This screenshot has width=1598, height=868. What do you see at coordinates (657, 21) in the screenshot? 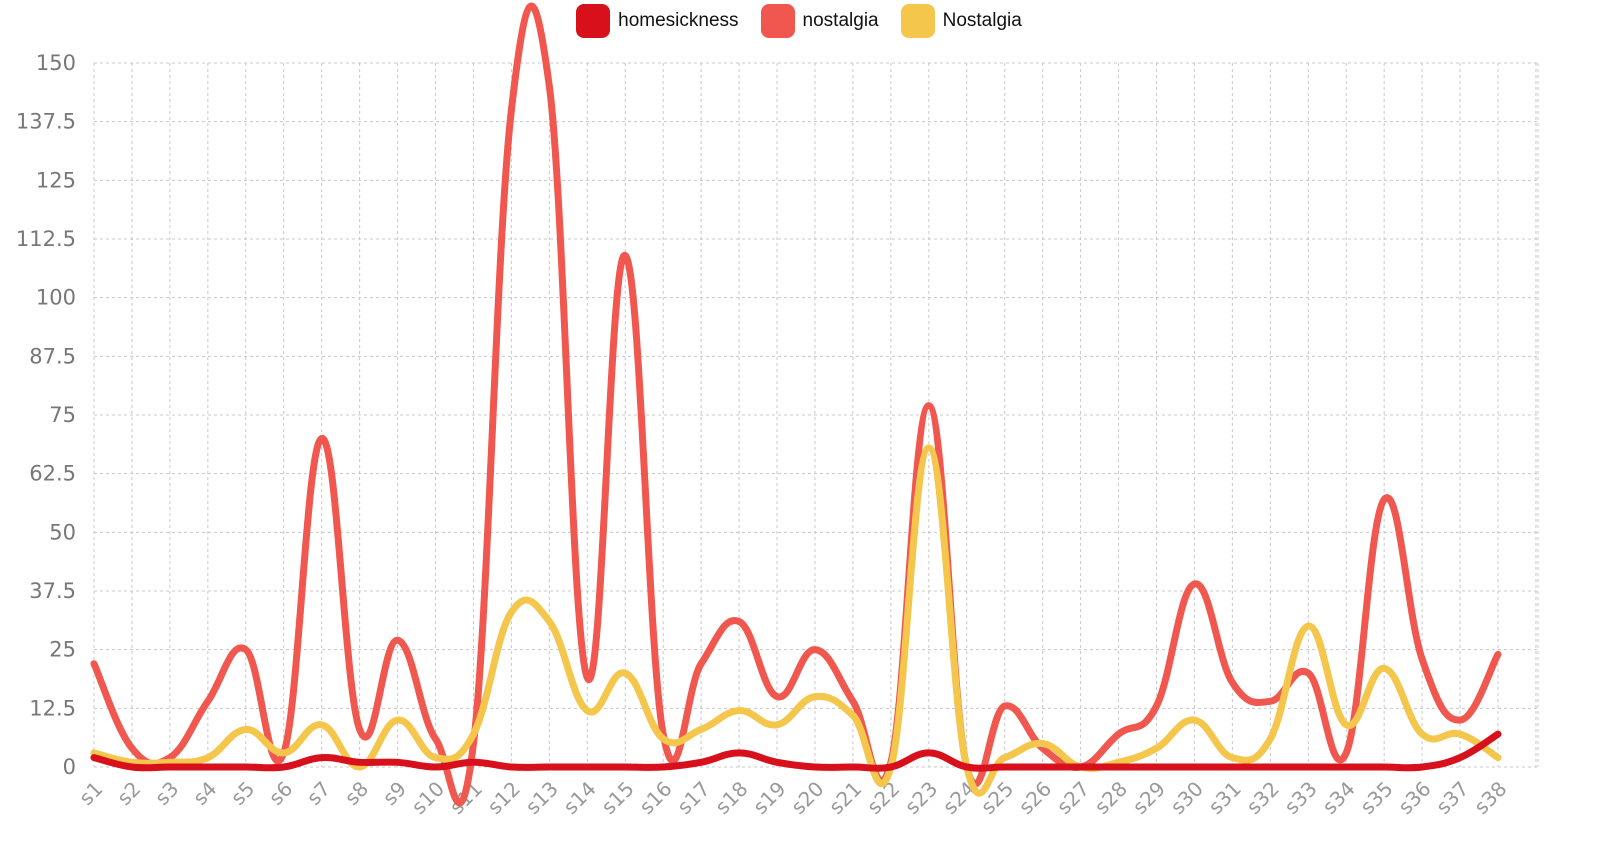
I see `legend-item-homesickness: homesickness` at bounding box center [657, 21].